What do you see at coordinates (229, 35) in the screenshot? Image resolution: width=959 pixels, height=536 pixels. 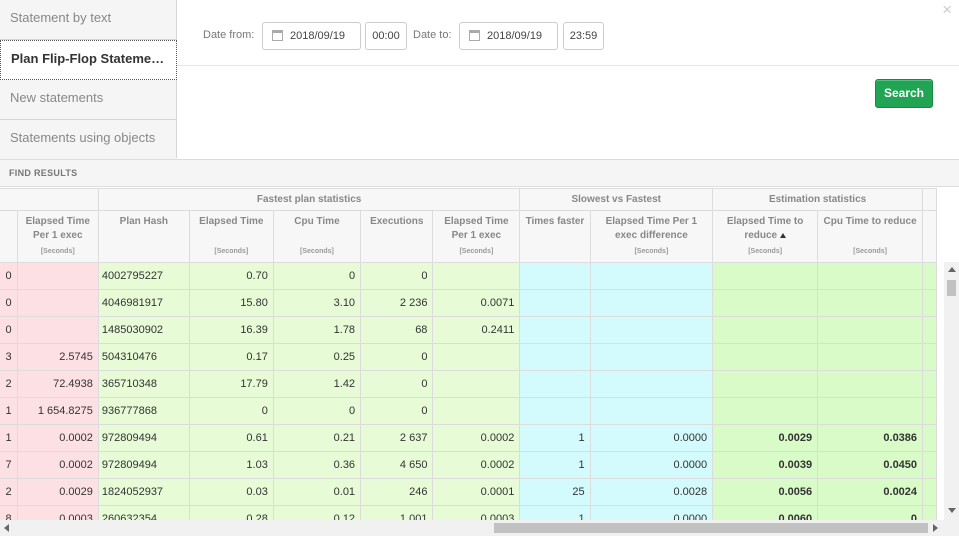 I see `date-from-label: Date from:` at bounding box center [229, 35].